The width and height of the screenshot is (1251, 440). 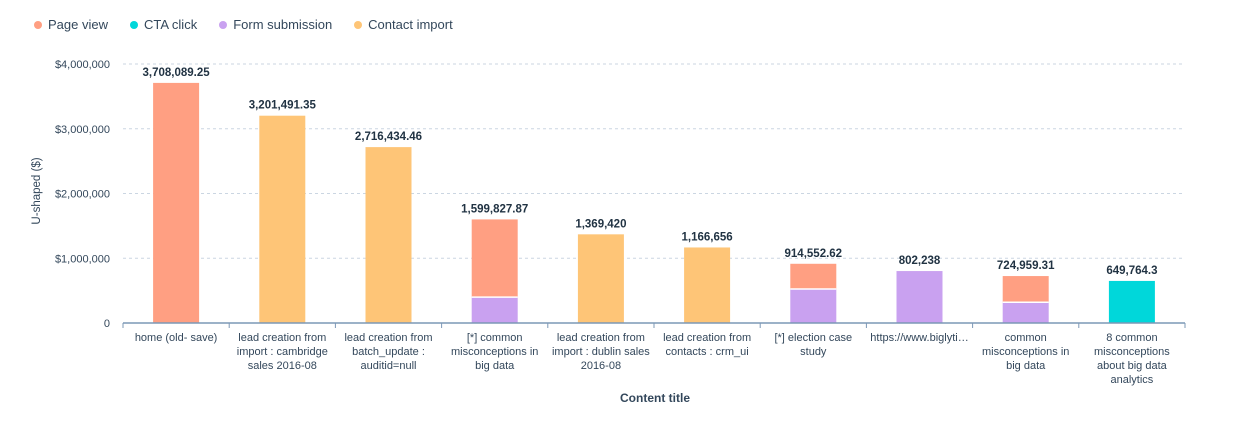 I want to click on x-tick-label: home (old- save), so click(x=176, y=338).